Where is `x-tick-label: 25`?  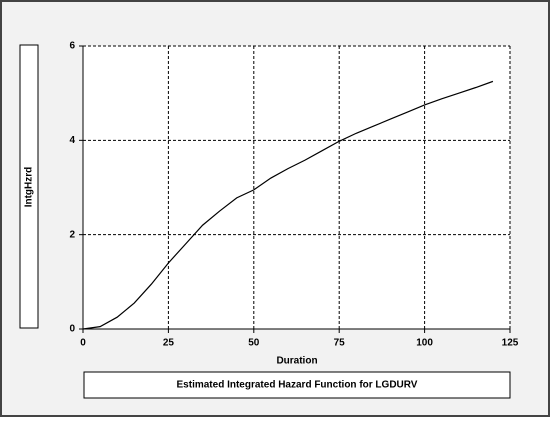 x-tick-label: 25 is located at coordinates (169, 343).